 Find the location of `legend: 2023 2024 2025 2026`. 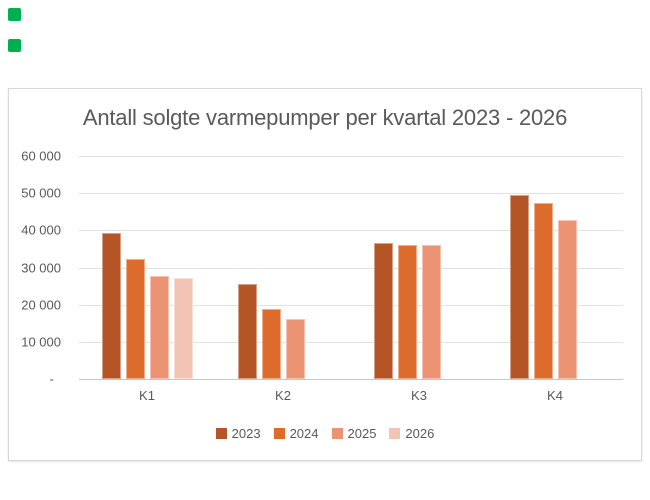

legend: 2023 2024 2025 2026 is located at coordinates (325, 433).